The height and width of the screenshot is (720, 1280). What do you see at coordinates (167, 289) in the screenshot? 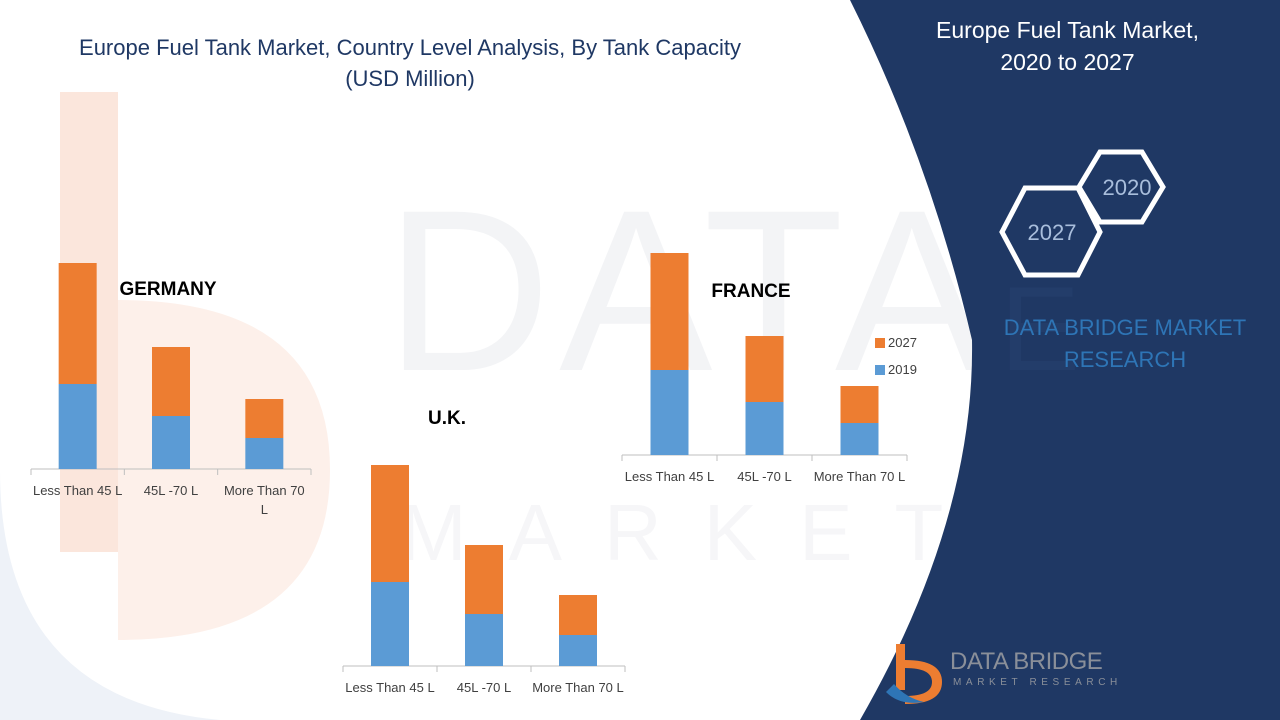
I see `chart-title: GERMANY` at bounding box center [167, 289].